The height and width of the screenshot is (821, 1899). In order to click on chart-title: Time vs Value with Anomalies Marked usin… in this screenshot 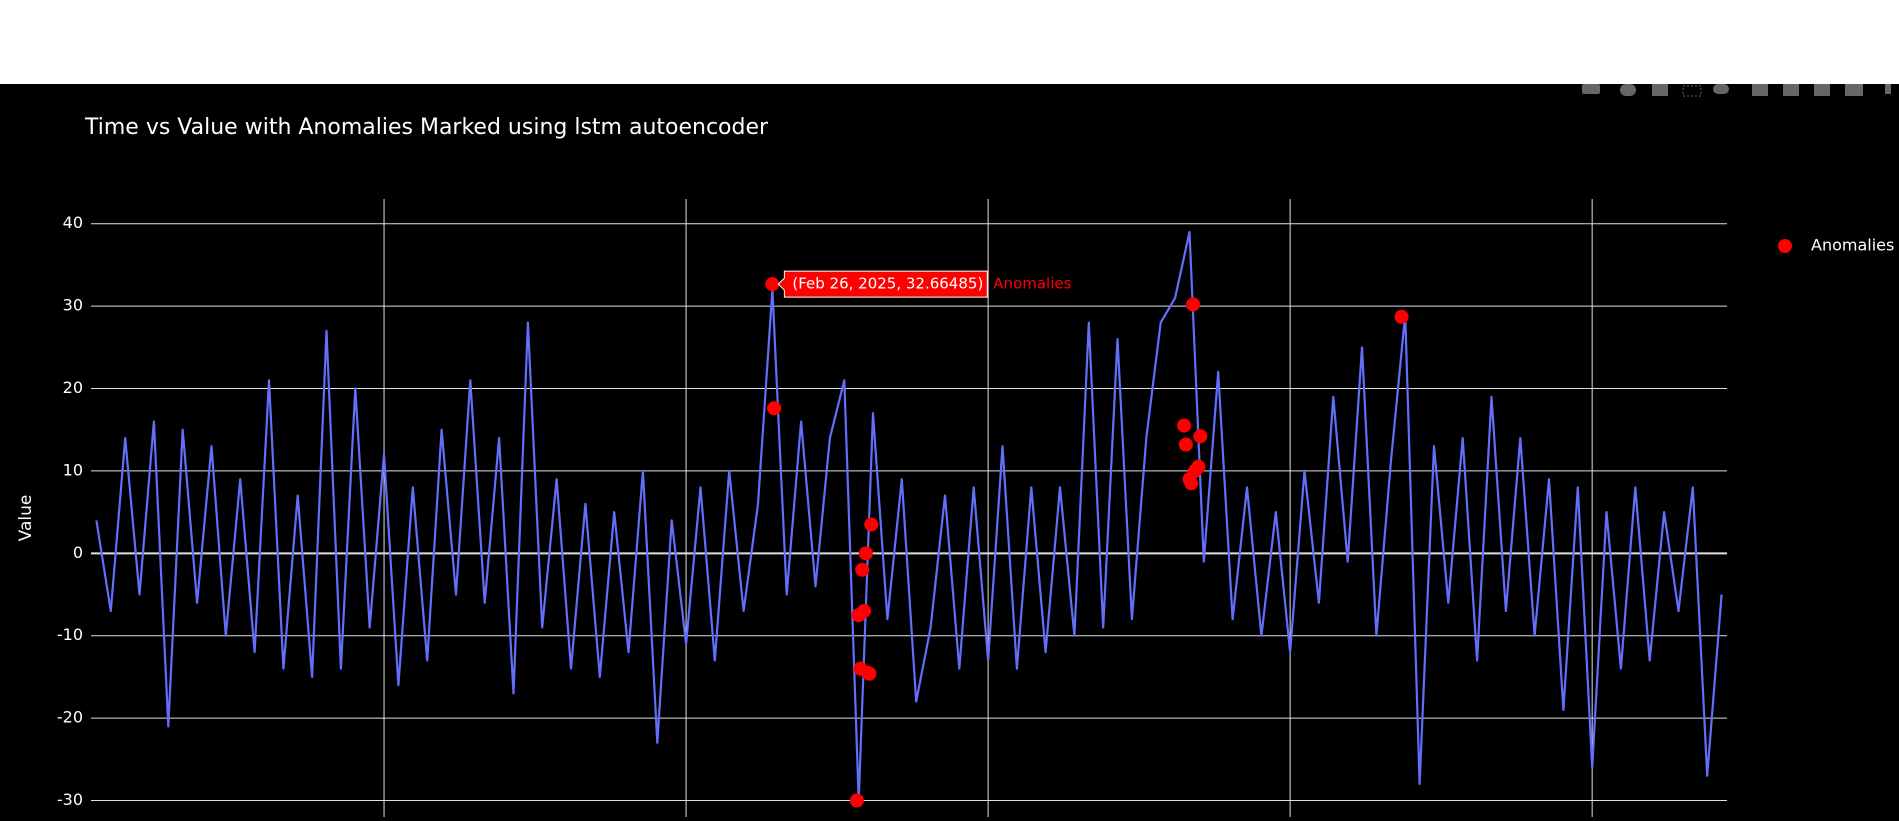, I will do `click(426, 127)`.